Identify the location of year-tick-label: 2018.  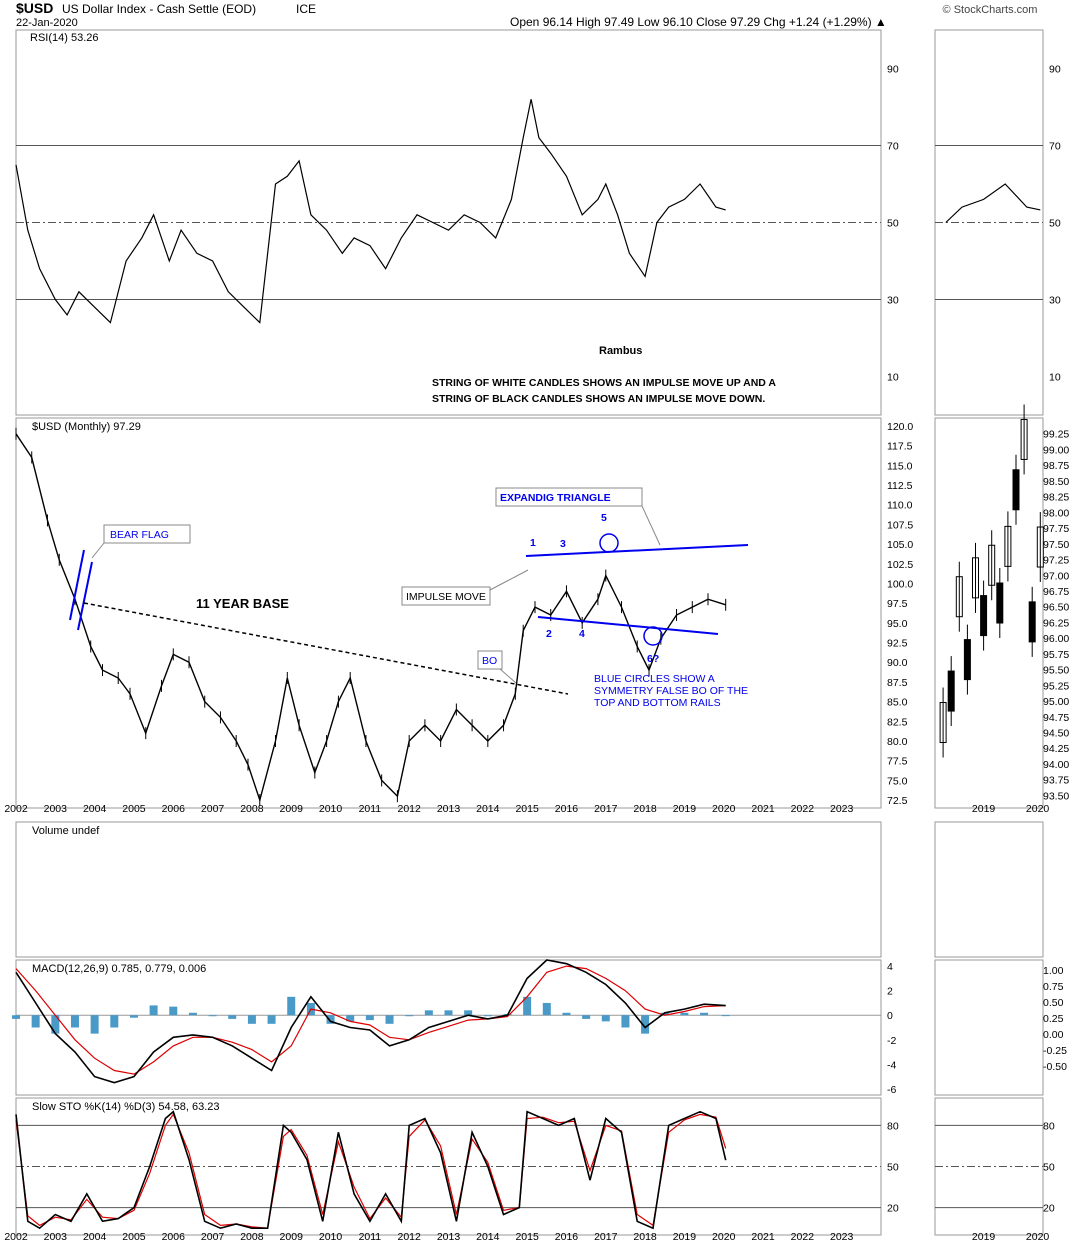
(645, 1237).